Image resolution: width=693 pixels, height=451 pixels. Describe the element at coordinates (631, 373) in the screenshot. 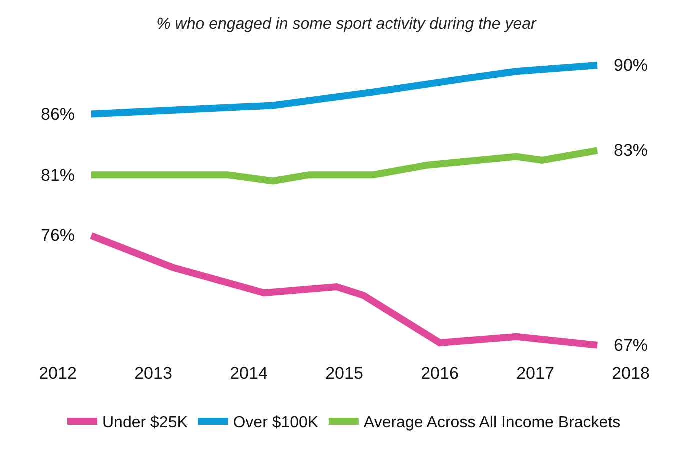

I see `x-tick-label: 2018` at that location.